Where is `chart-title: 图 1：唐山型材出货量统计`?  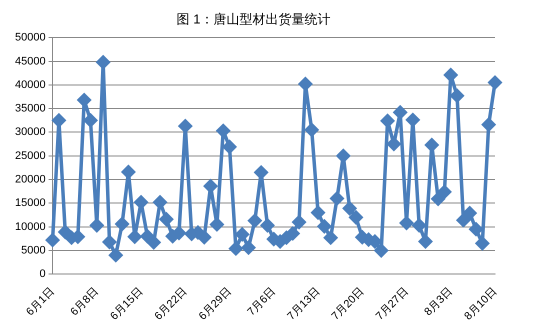 chart-title: 图 1：唐山型材出货量统计 is located at coordinates (253, 18).